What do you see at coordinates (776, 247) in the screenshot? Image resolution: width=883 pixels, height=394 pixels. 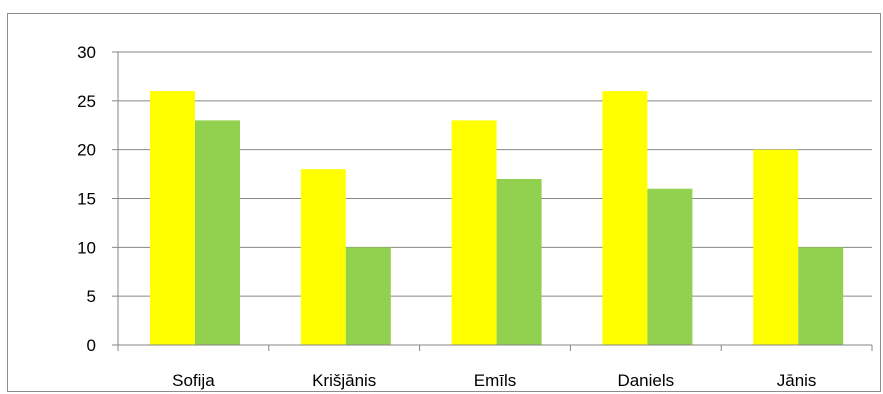 I see `bar-series1-jānis` at bounding box center [776, 247].